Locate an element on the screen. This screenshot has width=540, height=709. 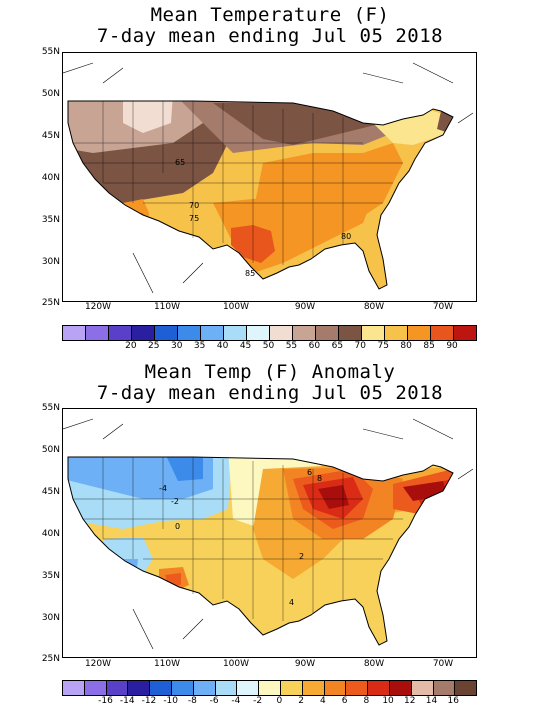
contour-label: 80 is located at coordinates (346, 236).